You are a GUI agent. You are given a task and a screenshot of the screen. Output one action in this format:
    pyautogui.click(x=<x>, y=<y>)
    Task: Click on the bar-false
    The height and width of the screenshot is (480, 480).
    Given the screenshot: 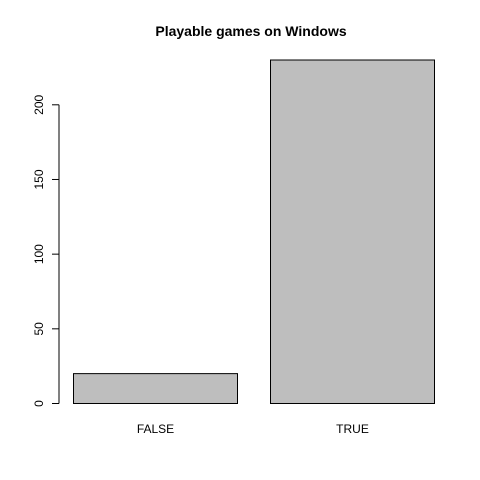 What is the action you would take?
    pyautogui.click(x=155, y=388)
    